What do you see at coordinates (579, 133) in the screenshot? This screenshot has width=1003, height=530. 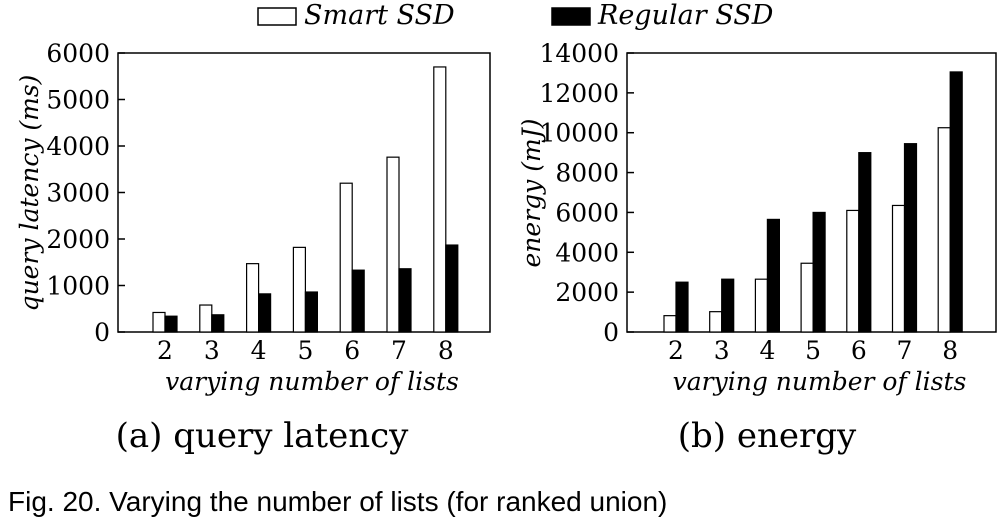 I see `energy-ytick-label: 10000` at bounding box center [579, 133].